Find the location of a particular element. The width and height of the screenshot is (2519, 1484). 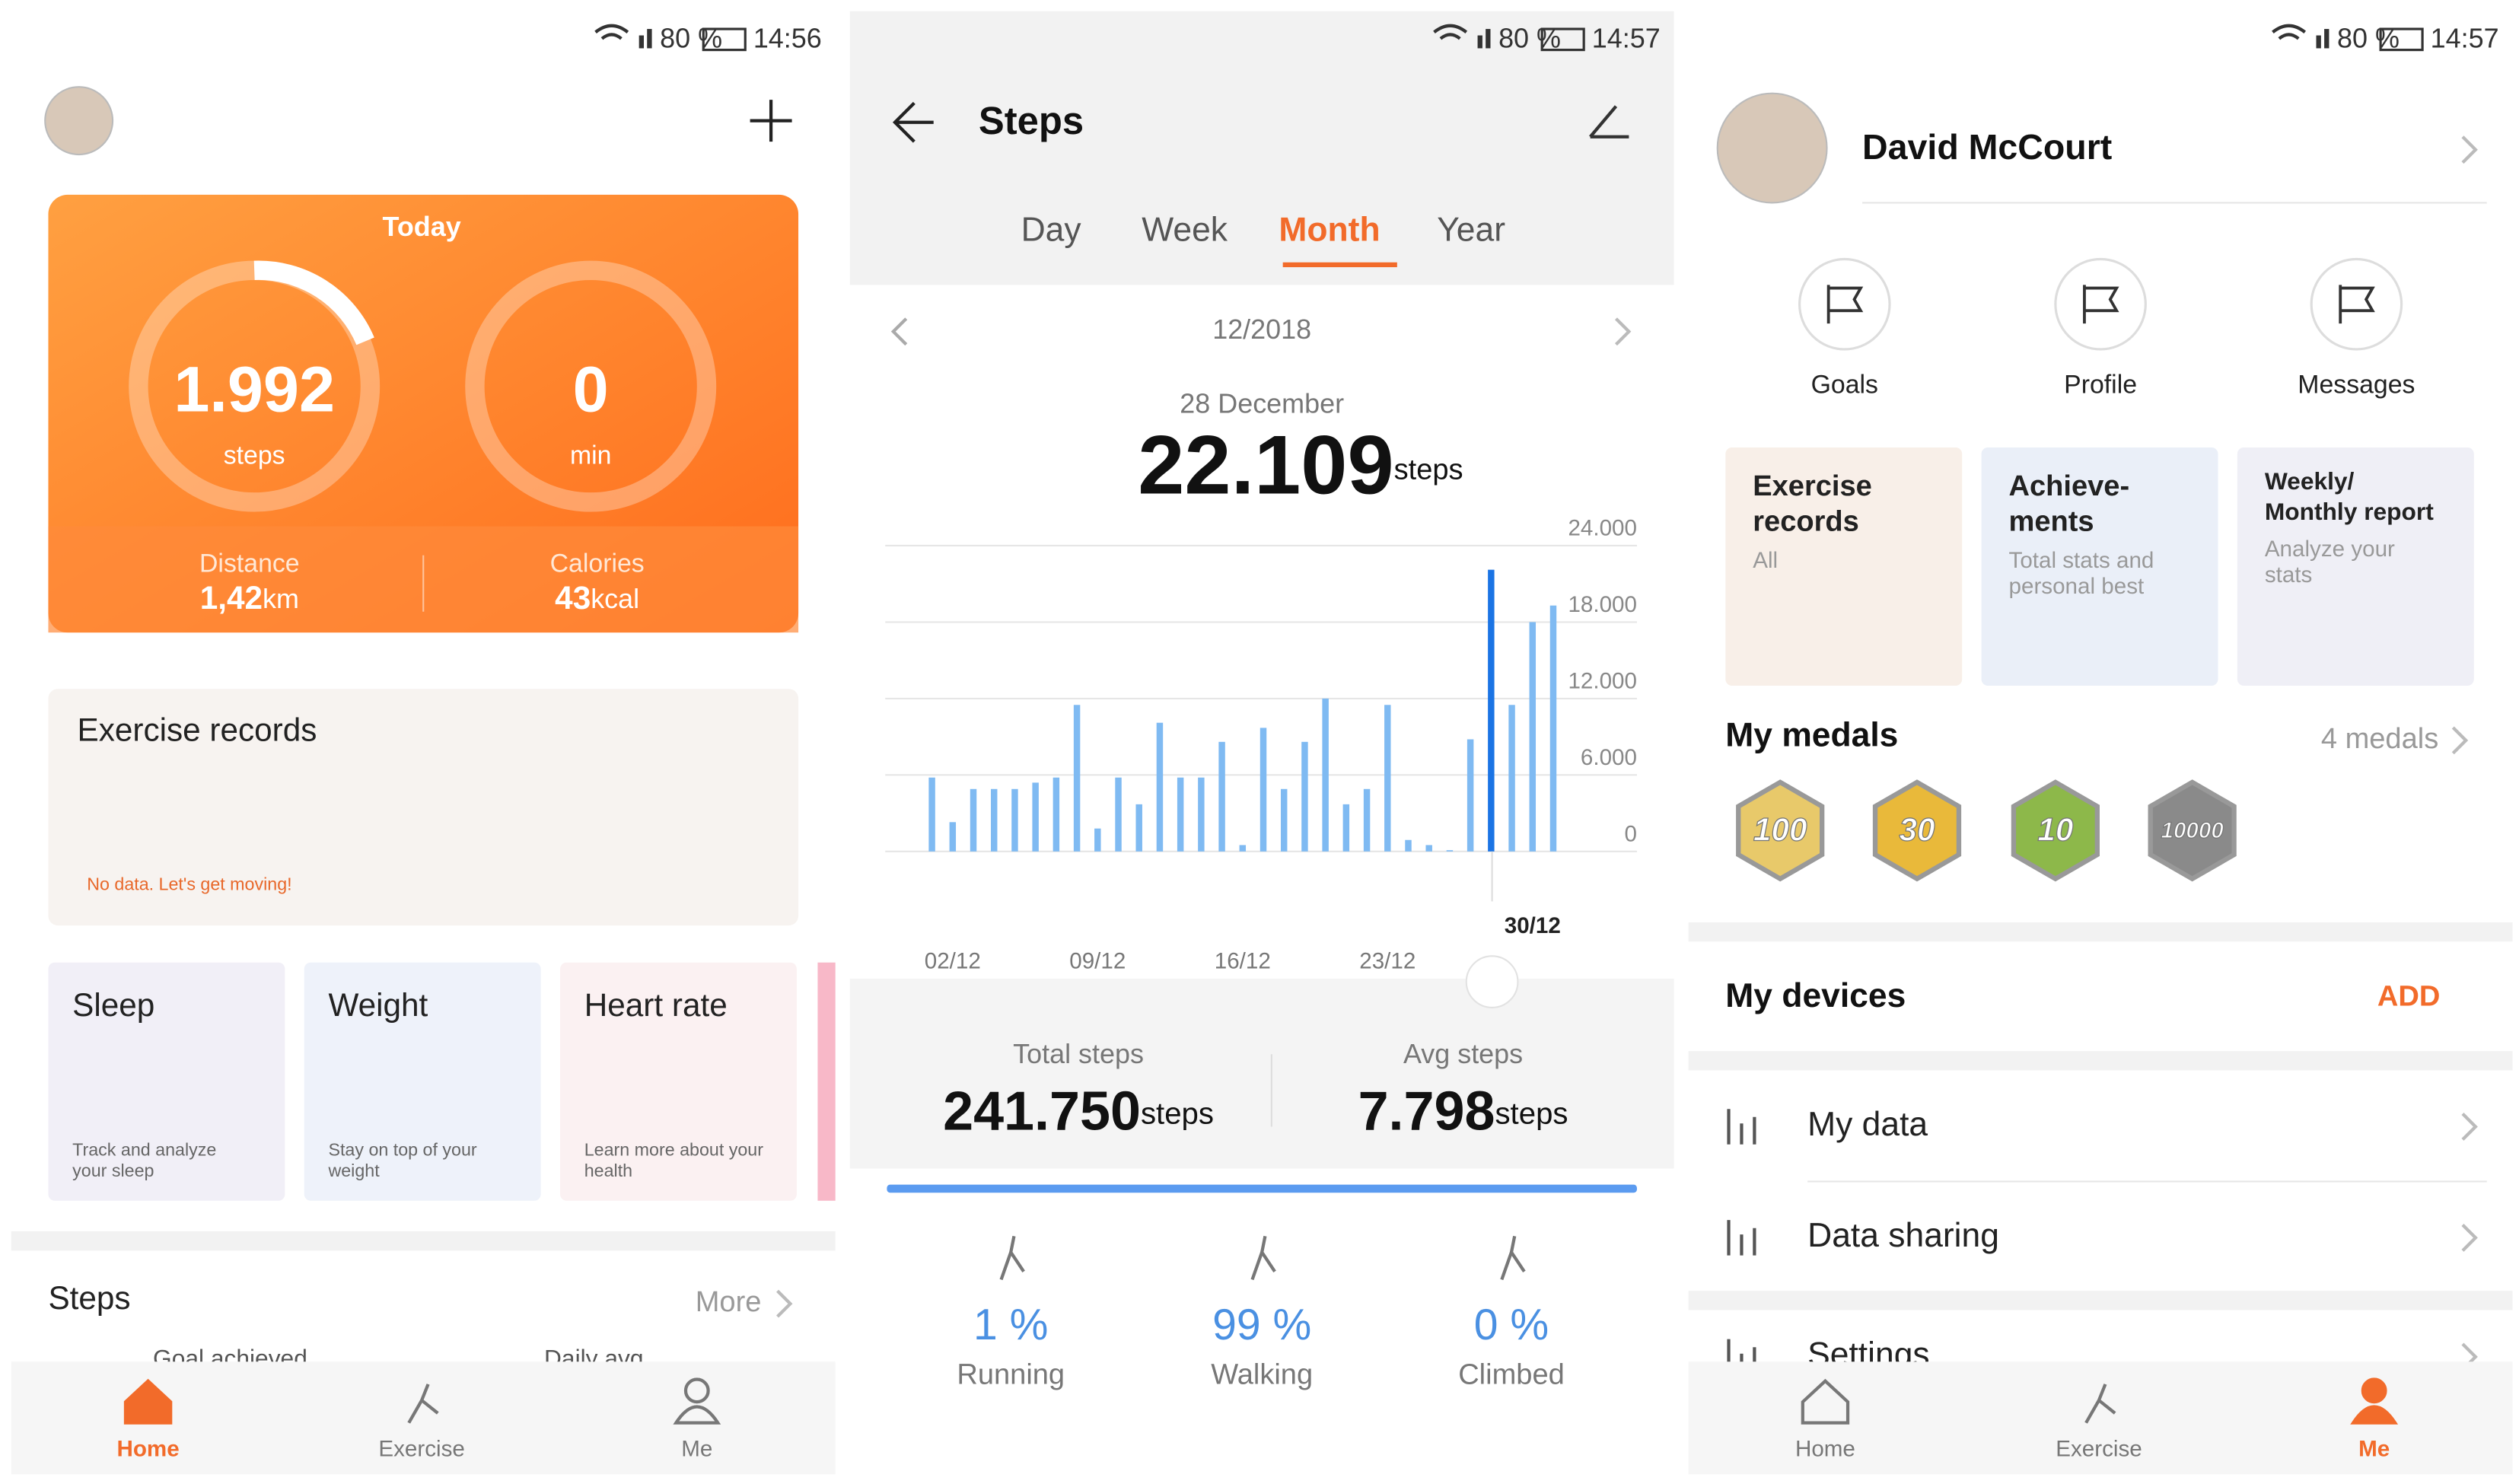

ring-value: 0 is located at coordinates (591, 389).